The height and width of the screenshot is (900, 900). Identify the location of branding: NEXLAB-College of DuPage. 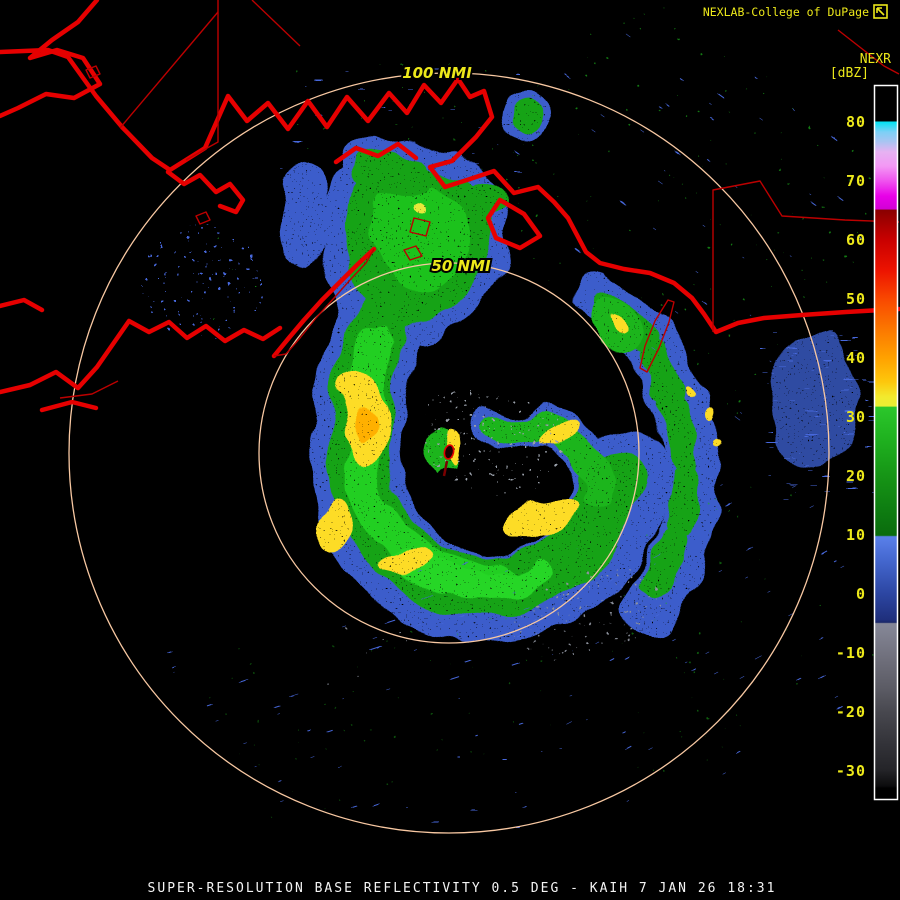
(795, 11).